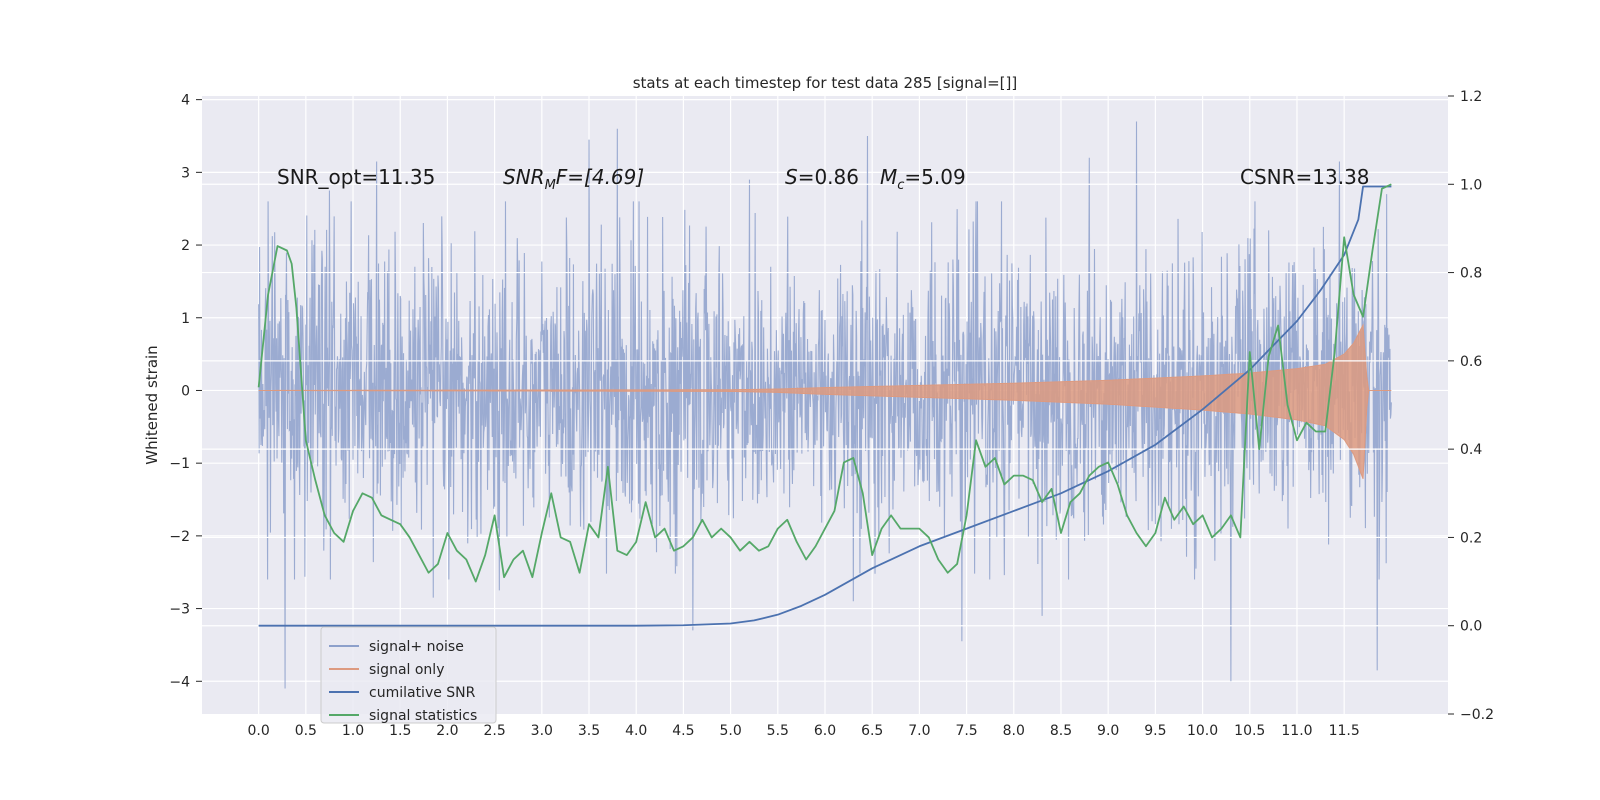 The width and height of the screenshot is (1600, 800). I want to click on x-tick-label: 3.0, so click(542, 731).